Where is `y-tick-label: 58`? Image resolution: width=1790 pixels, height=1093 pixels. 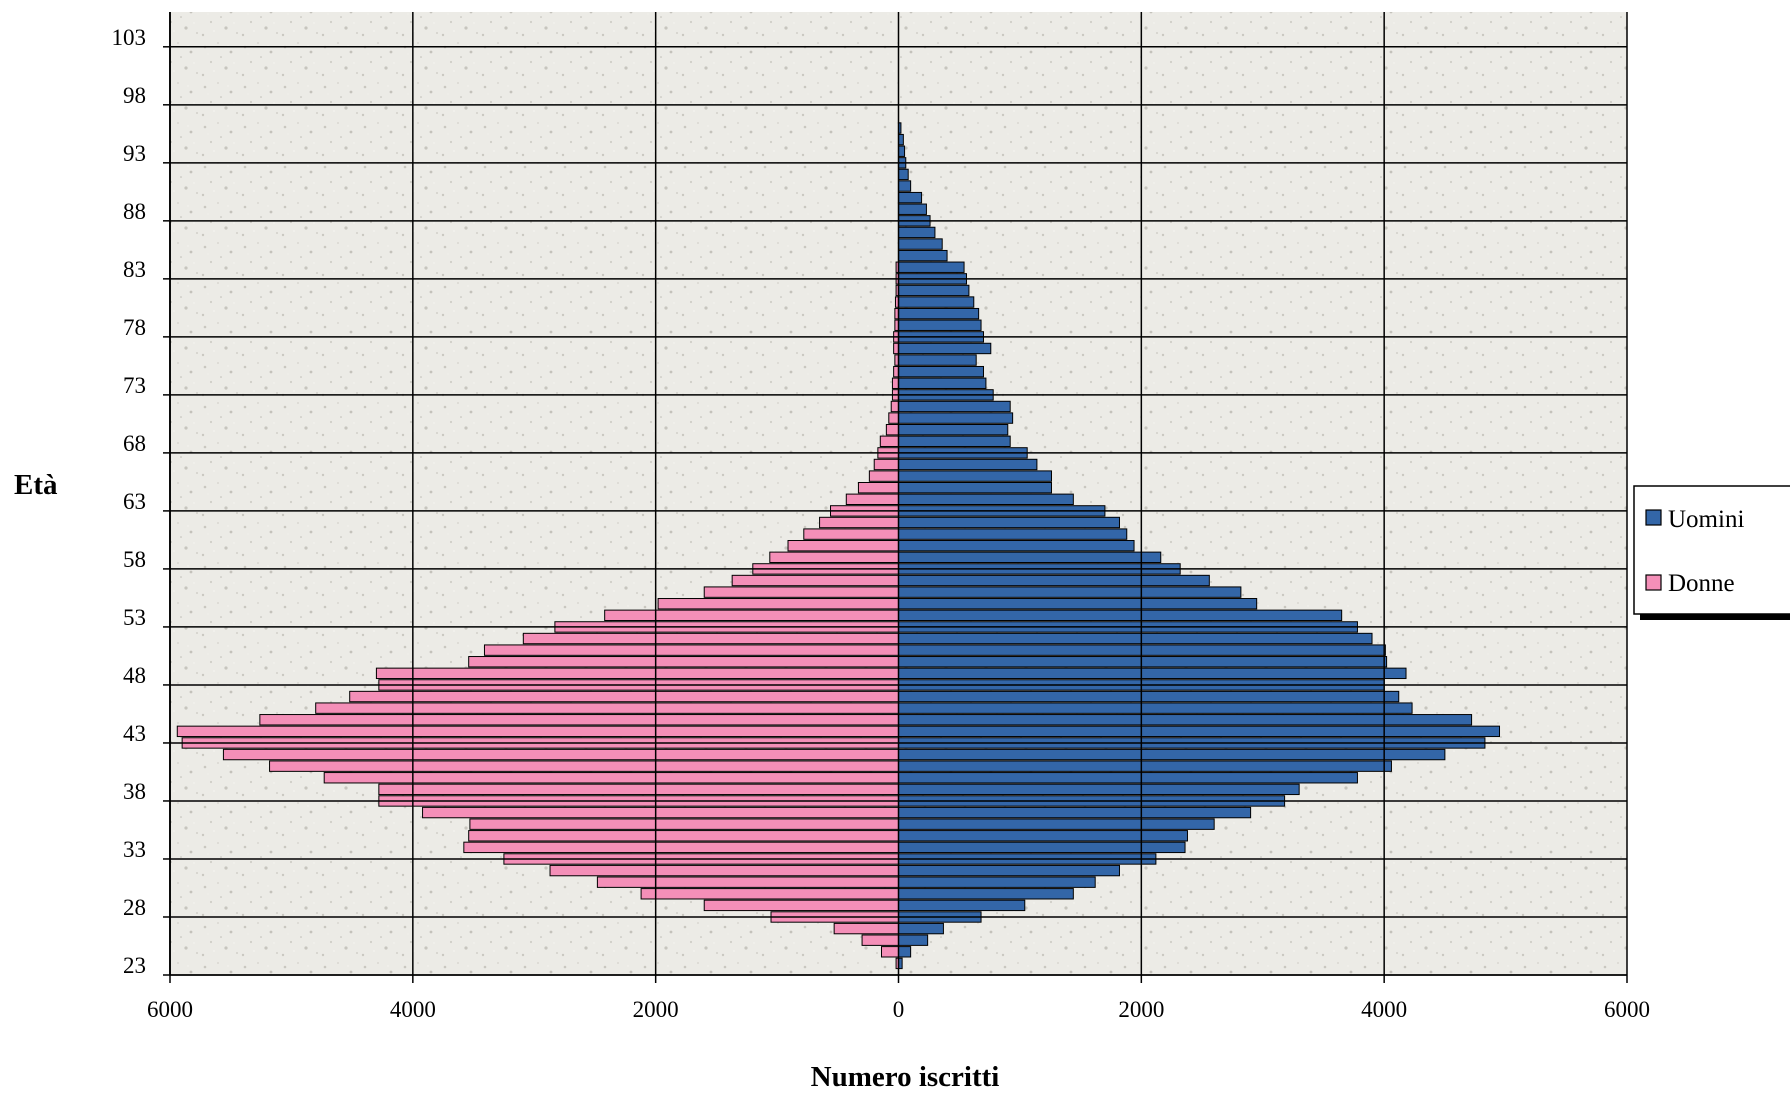
y-tick-label: 58 is located at coordinates (134, 559).